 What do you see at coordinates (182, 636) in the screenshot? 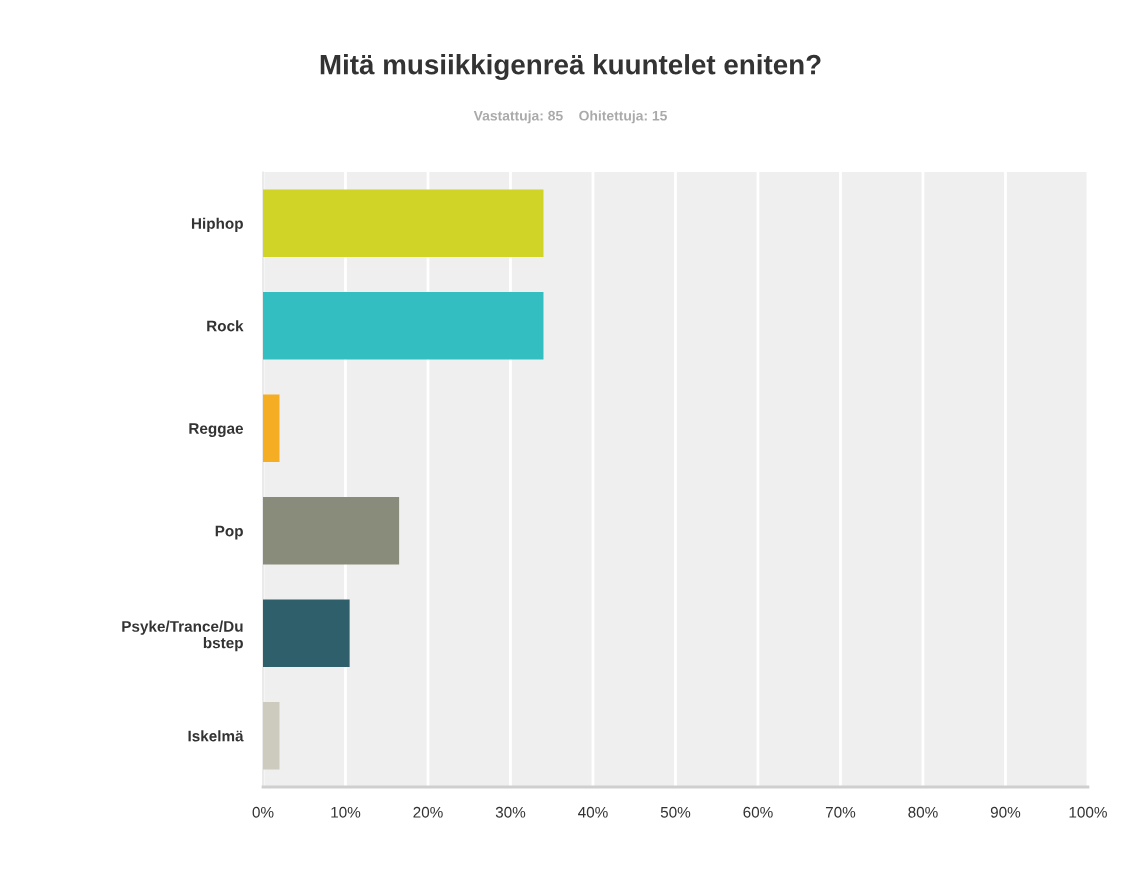
I see `y-tick-label: Psyke/Trance/Du bstep` at bounding box center [182, 636].